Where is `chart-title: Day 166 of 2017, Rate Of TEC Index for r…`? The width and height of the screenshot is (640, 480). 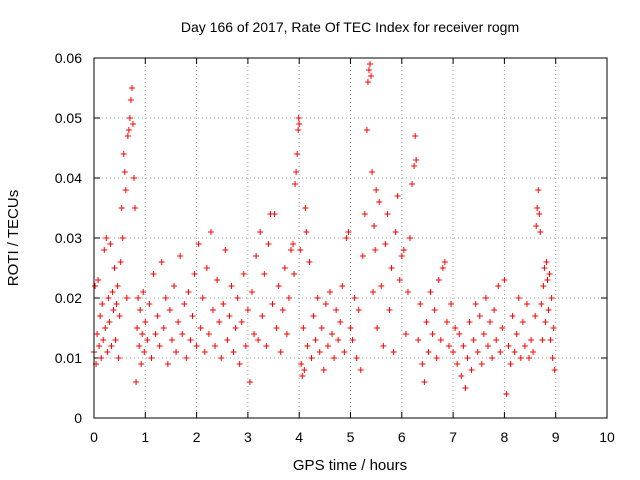 chart-title: Day 166 of 2017, Rate Of TEC Index for r… is located at coordinates (350, 27).